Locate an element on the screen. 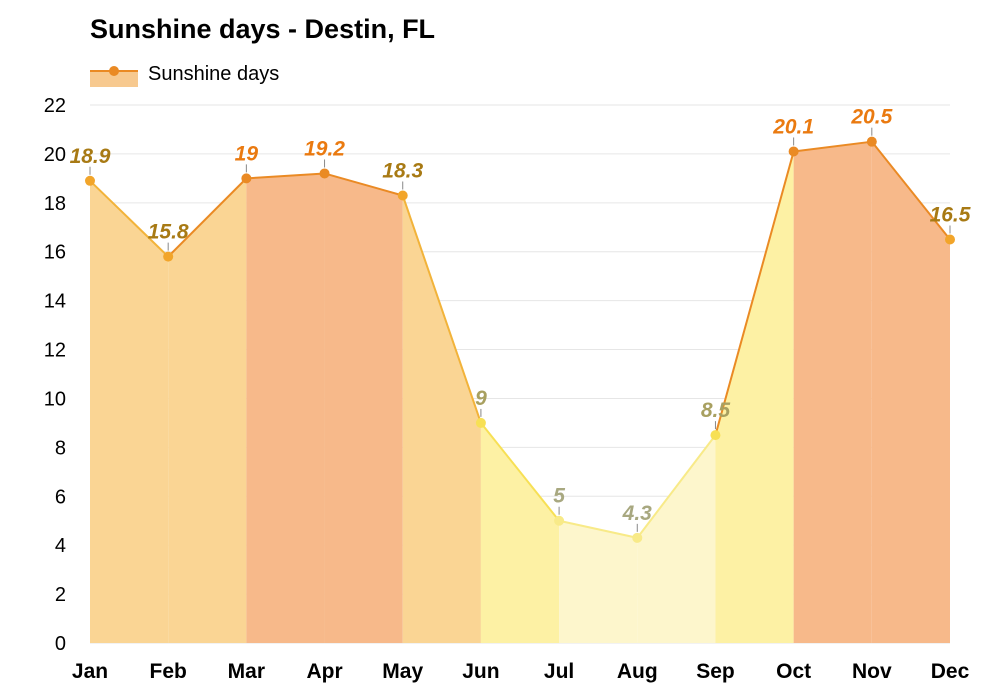  data-label: 19.2 is located at coordinates (324, 148).